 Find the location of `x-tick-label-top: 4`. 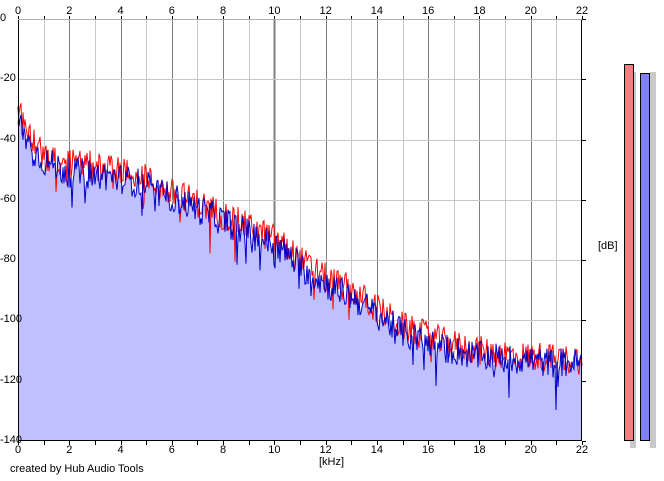

x-tick-label-top: 4 is located at coordinates (120, 11).